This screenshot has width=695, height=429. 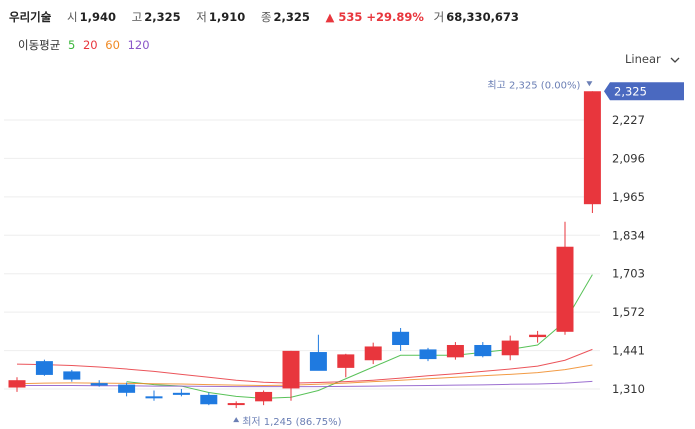 What do you see at coordinates (643, 59) in the screenshot?
I see `scale-label: Linear` at bounding box center [643, 59].